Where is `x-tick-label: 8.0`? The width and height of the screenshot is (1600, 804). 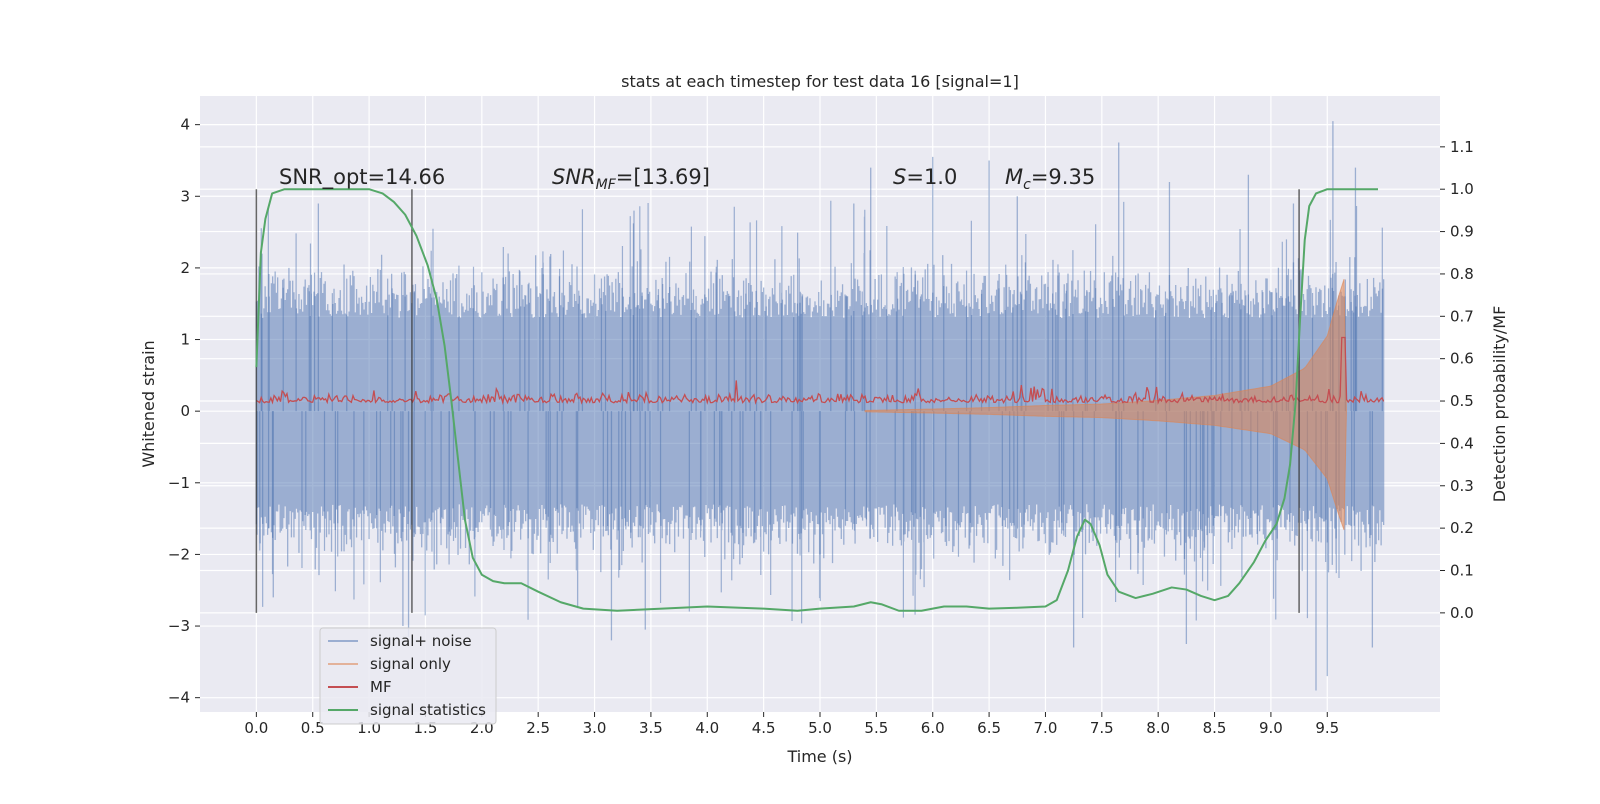 x-tick-label: 8.0 is located at coordinates (1158, 728).